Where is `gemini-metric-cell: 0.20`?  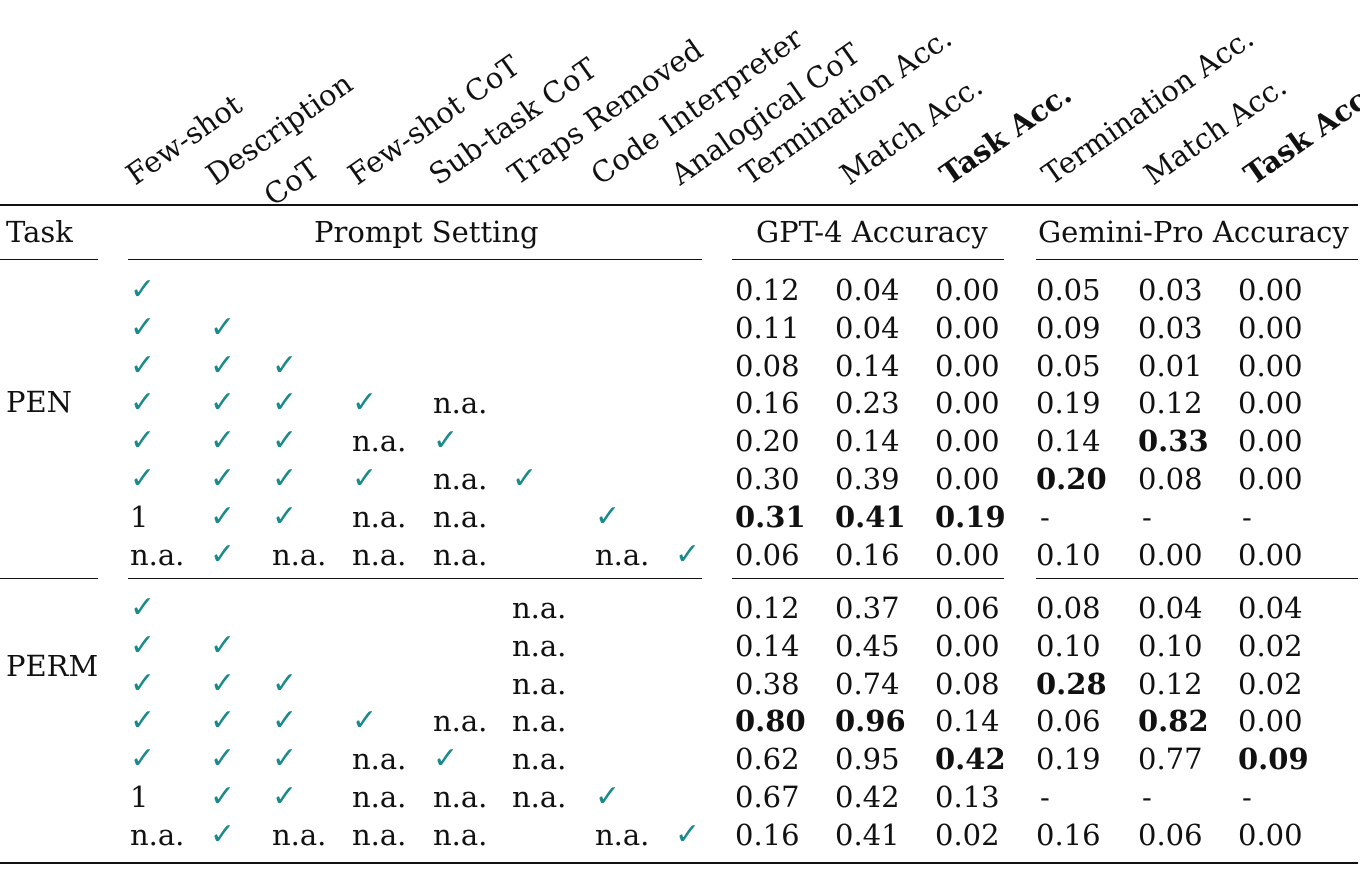
gemini-metric-cell: 0.20 is located at coordinates (1071, 479).